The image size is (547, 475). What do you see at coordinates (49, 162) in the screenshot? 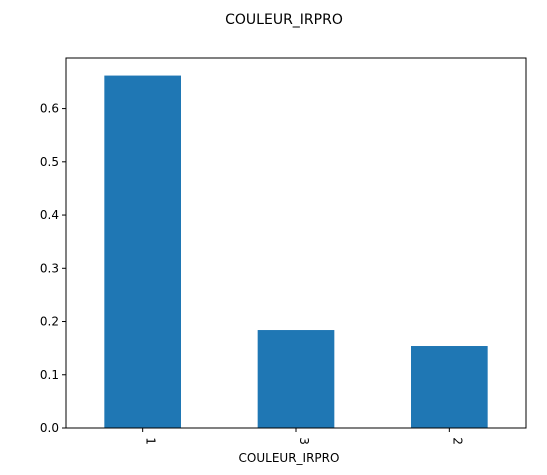
I see `y-tick-label: 0.5` at bounding box center [49, 162].